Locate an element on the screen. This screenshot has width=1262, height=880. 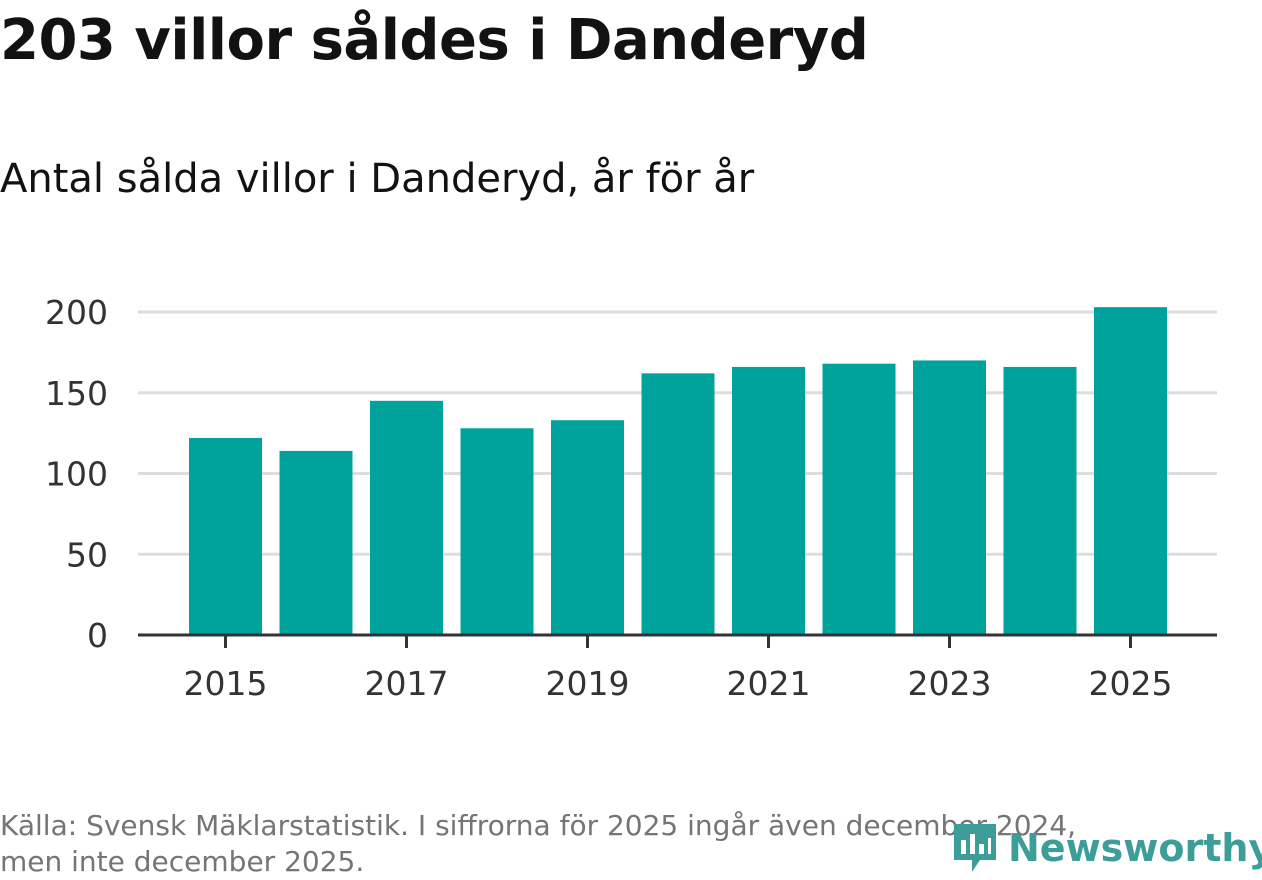
bar-2018 is located at coordinates (497, 531).